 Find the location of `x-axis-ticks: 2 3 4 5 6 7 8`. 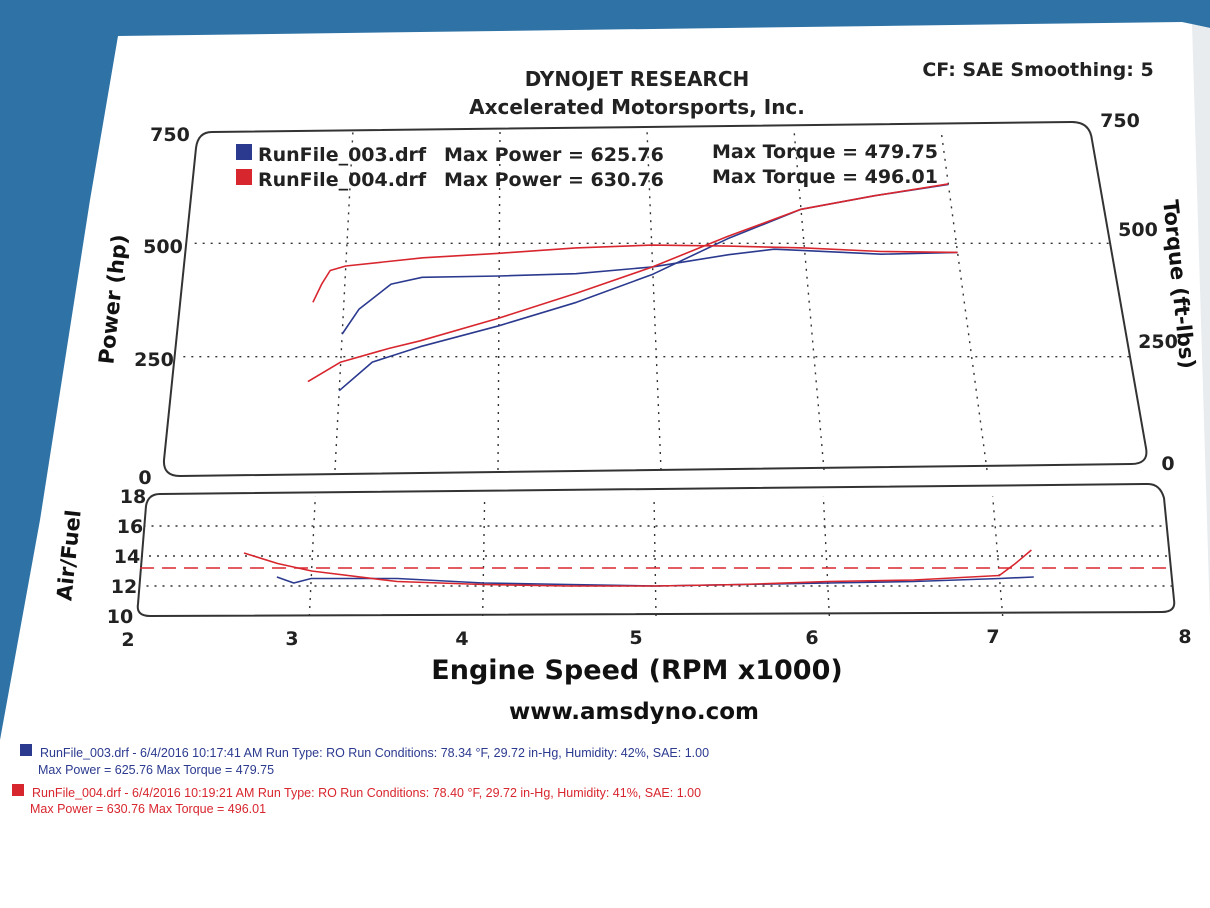

x-axis-ticks: 2 3 4 5 6 7 8 is located at coordinates (656, 638).